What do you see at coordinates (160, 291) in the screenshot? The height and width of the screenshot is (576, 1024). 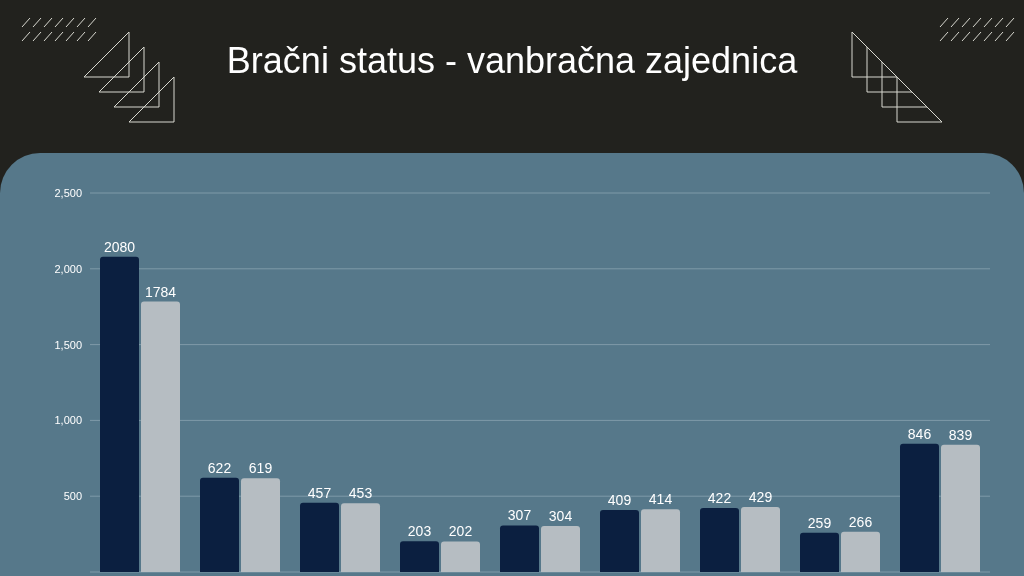 I see `data-label: 1784` at bounding box center [160, 291].